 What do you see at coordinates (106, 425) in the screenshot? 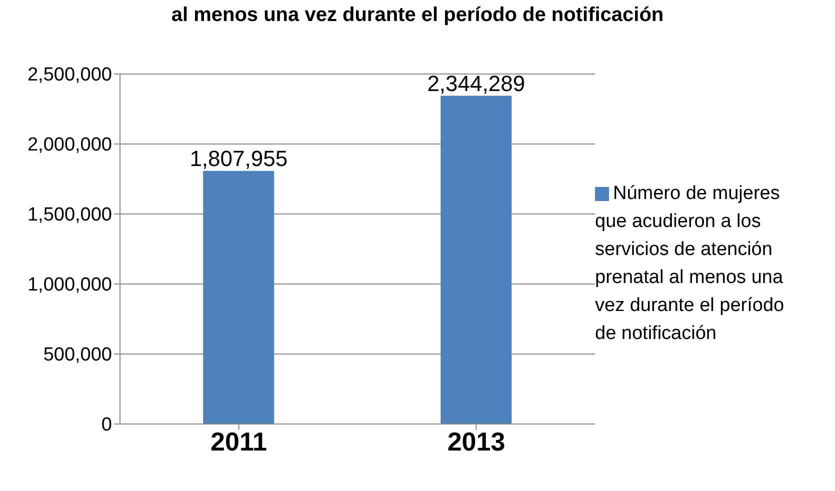
I see `y-tick-label: 0` at bounding box center [106, 425].